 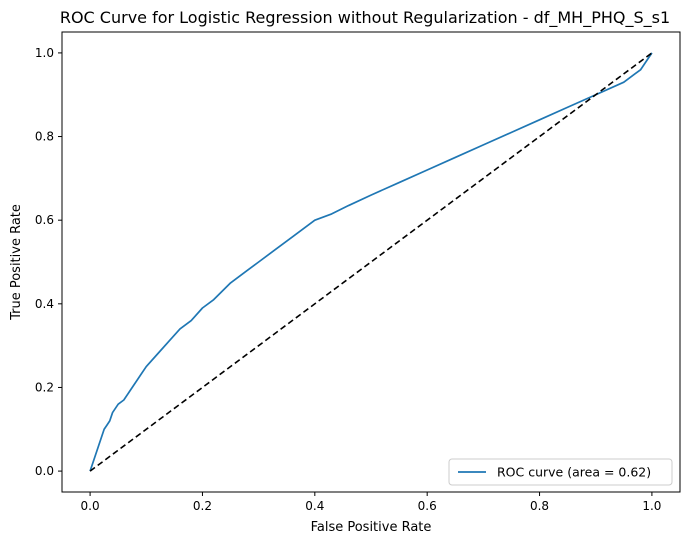 What do you see at coordinates (44, 220) in the screenshot?
I see `y-tick-label: 0.6` at bounding box center [44, 220].